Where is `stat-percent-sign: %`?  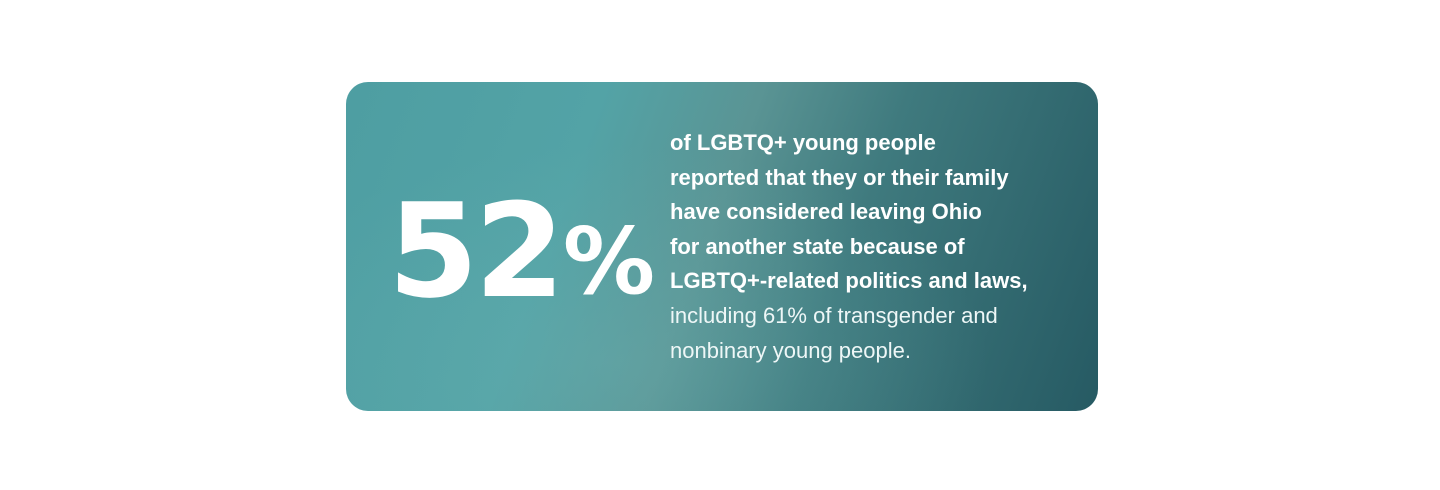 stat-percent-sign: % is located at coordinates (608, 261).